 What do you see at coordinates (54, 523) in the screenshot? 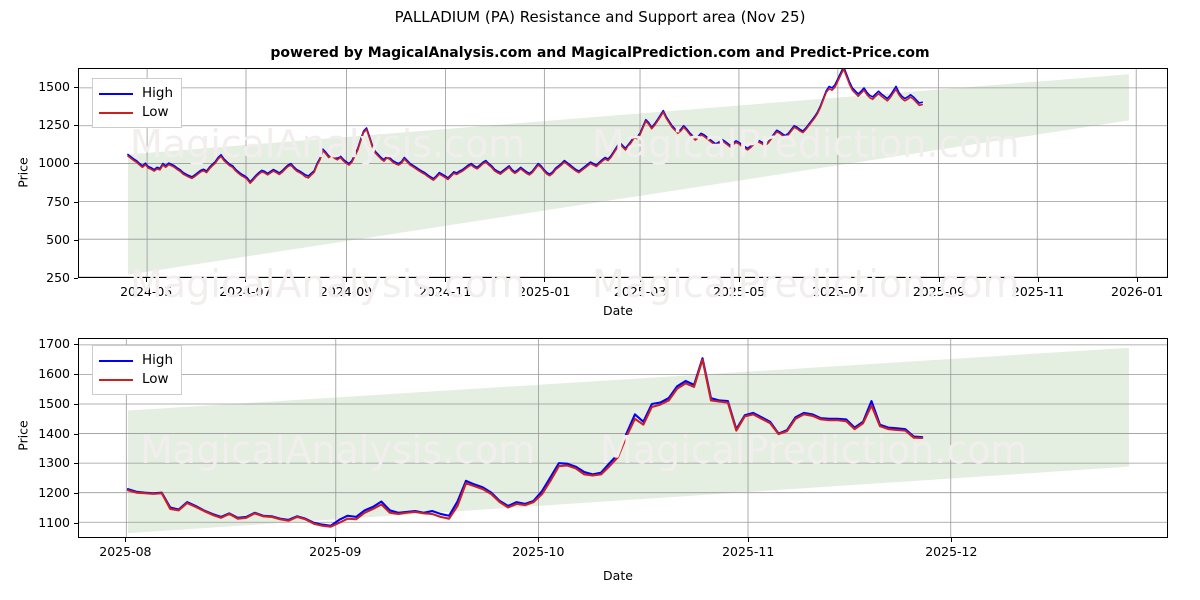
I see `ytick-label: 1100` at bounding box center [54, 523].